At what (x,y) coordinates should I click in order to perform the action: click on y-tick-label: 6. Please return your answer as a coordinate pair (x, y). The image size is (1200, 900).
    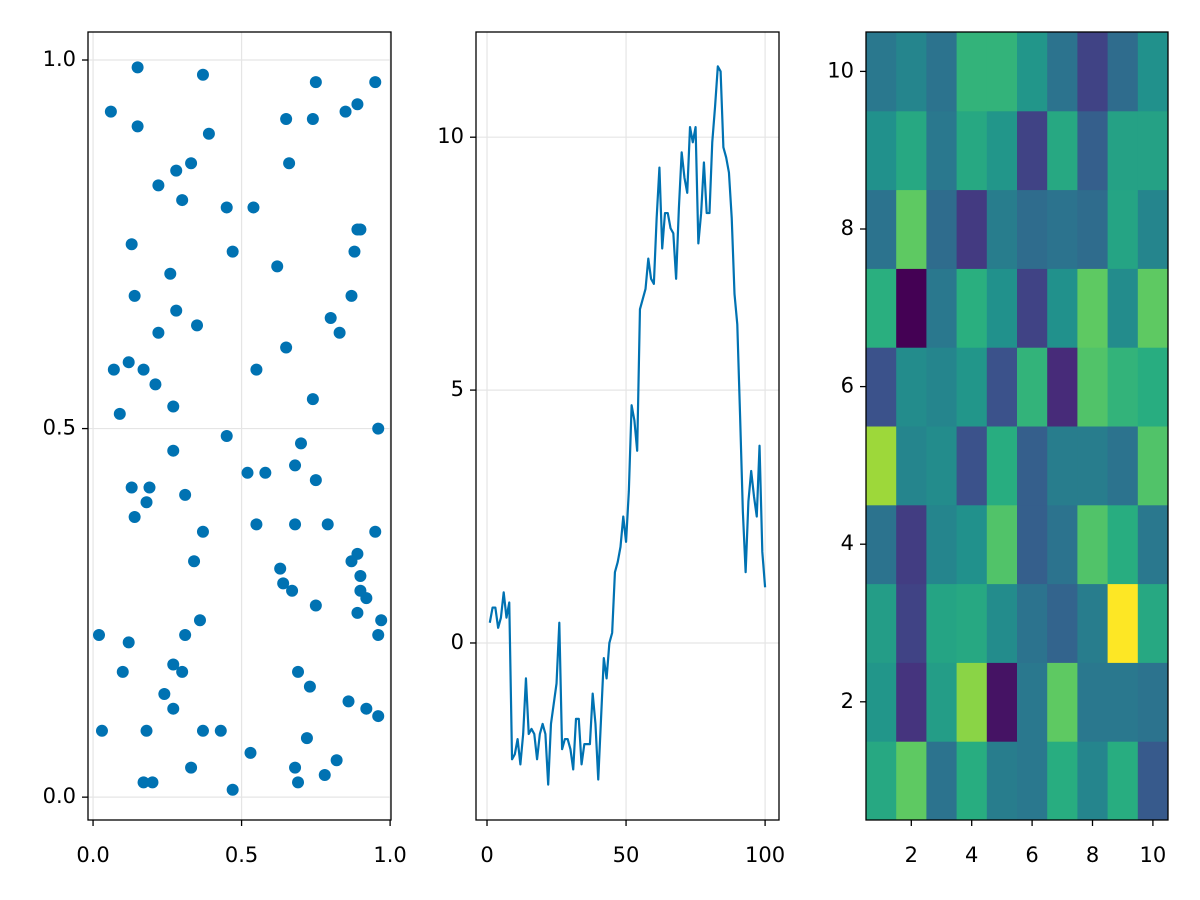
    Looking at the image, I should click on (847, 386).